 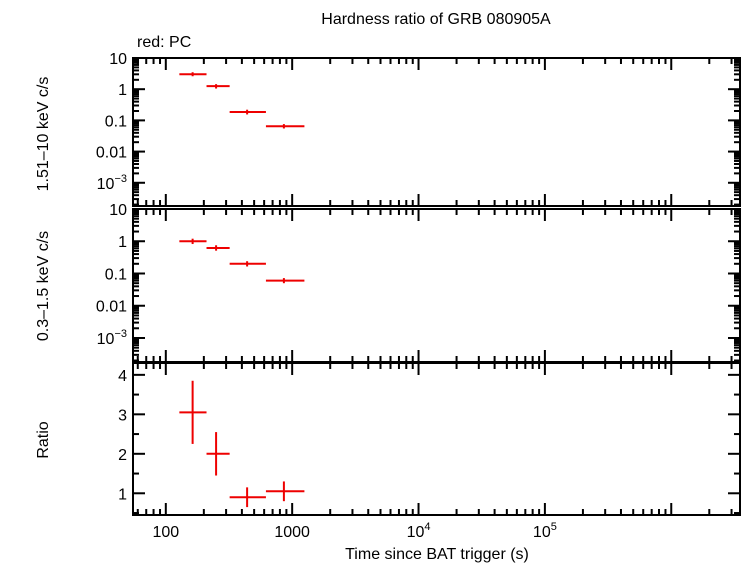 I want to click on chart-title: Hardness ratio of GRB 080905A, so click(x=436, y=19).